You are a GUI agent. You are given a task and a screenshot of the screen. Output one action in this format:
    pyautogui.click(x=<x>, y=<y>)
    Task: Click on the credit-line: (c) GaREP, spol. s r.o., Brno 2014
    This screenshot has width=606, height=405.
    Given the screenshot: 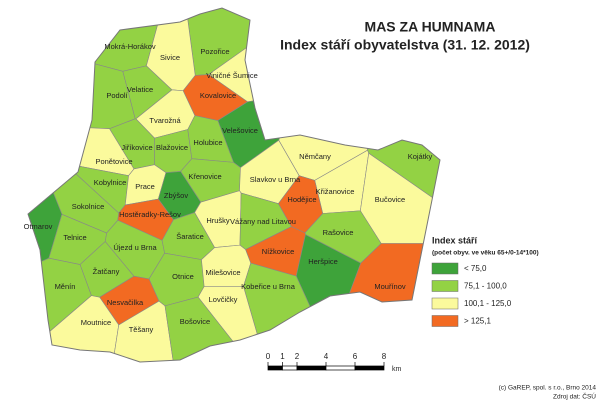 What is the action you would take?
    pyautogui.click(x=548, y=388)
    